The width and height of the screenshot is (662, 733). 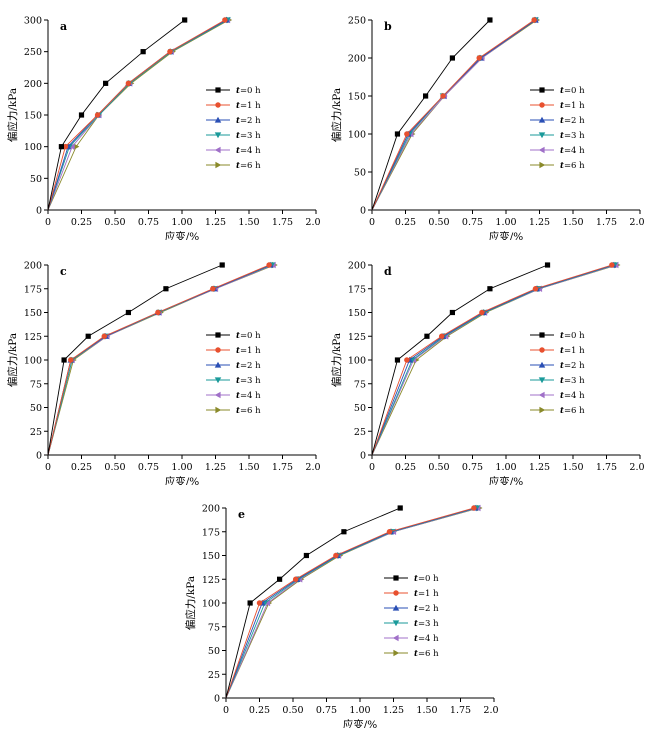 I want to click on legend-value: =2 h, so click(x=428, y=609).